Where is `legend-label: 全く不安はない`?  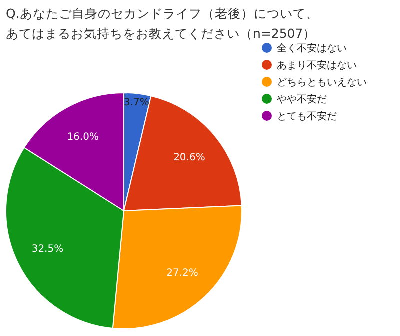 legend-label: 全く不安はない is located at coordinates (312, 48).